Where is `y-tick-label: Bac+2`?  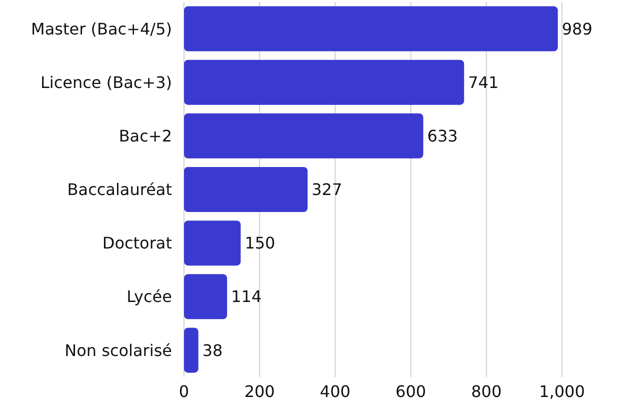 y-tick-label: Bac+2 is located at coordinates (145, 136).